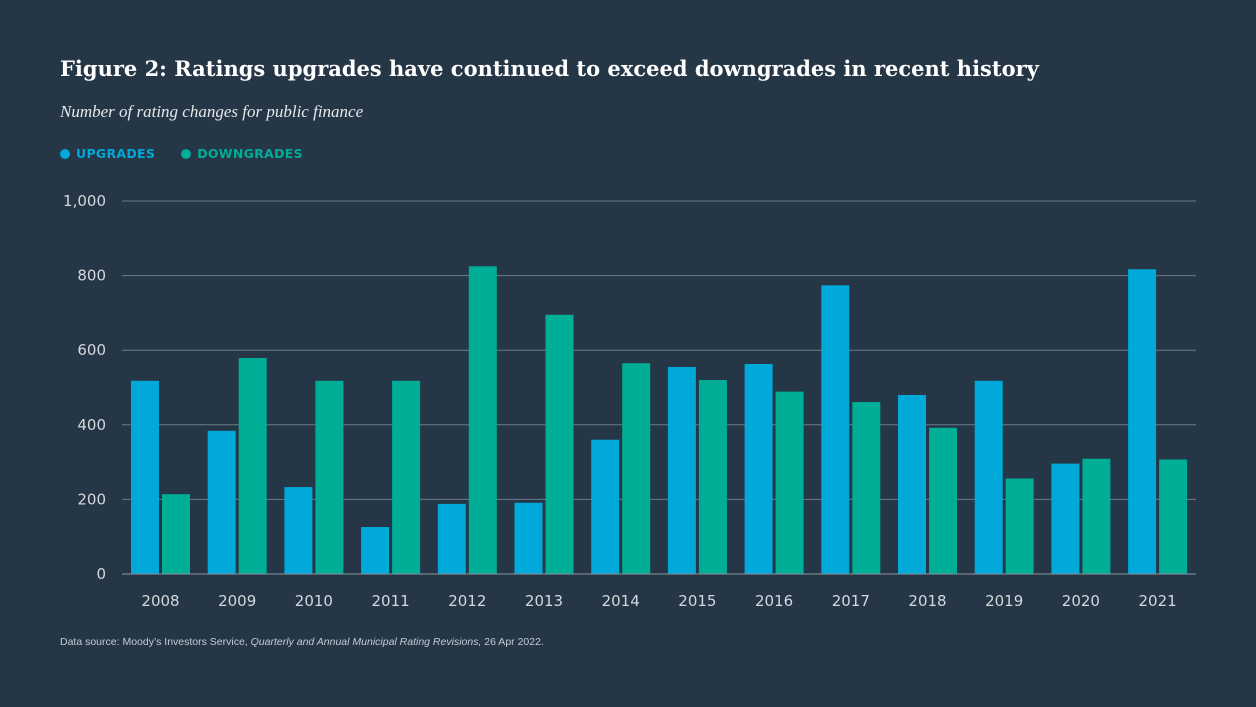 The image size is (1256, 707). What do you see at coordinates (176, 534) in the screenshot?
I see `bar-downgrades-2008` at bounding box center [176, 534].